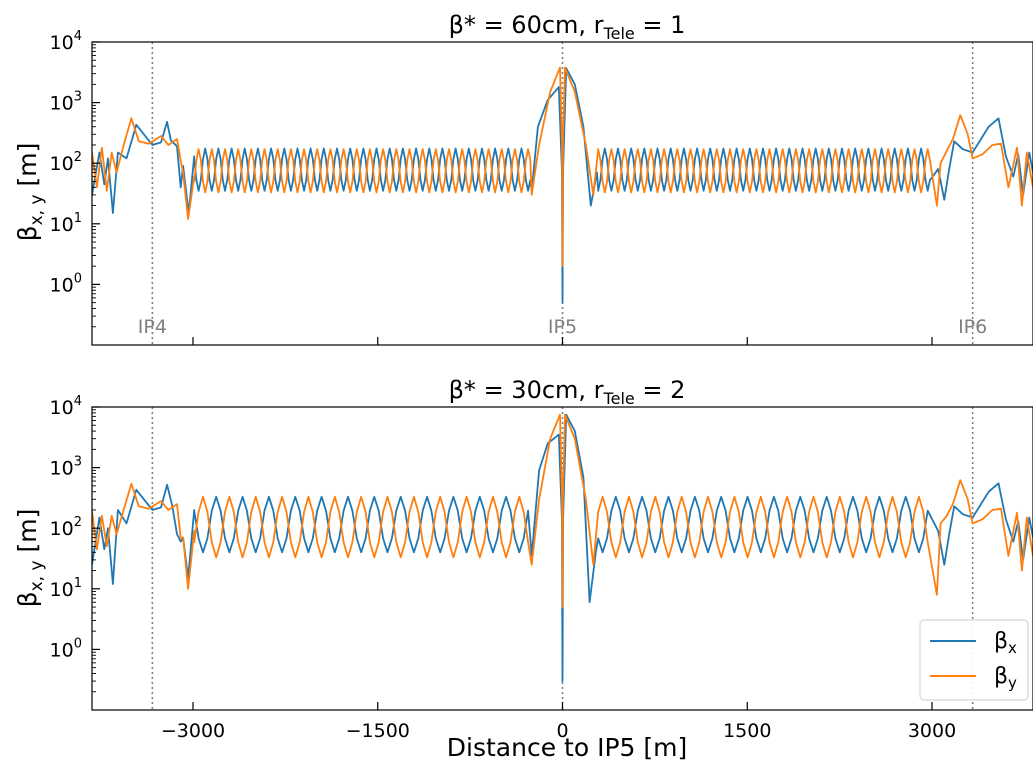  I want to click on legend-label-bx: βx, so click(1005, 643).